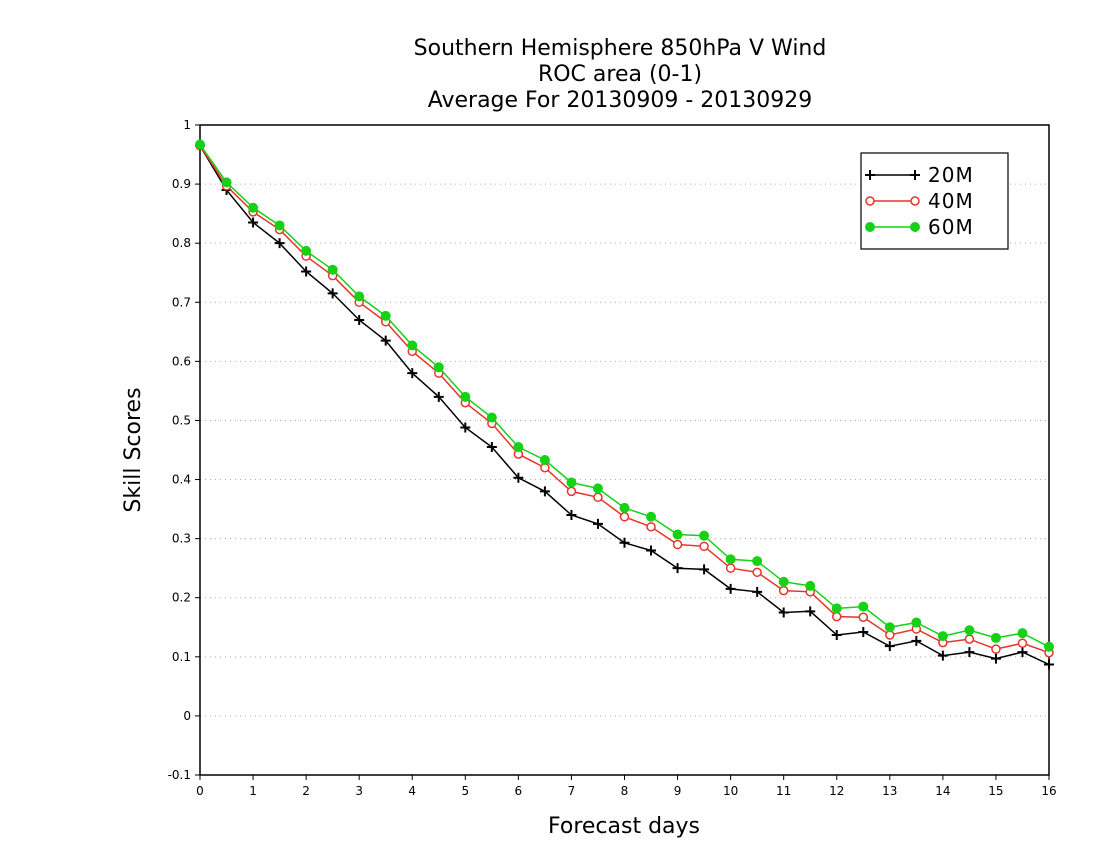 Image resolution: width=1100 pixels, height=850 pixels. I want to click on x-tick-label: 3, so click(359, 791).